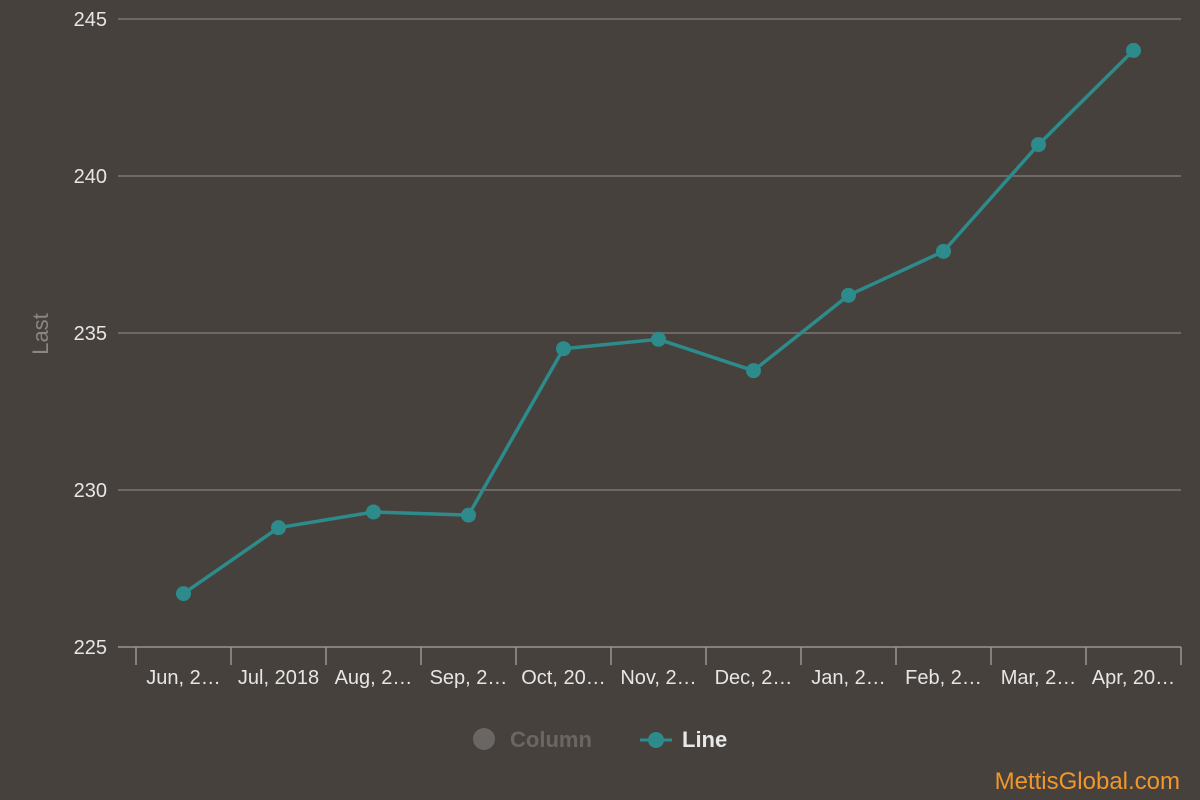  Describe the element at coordinates (90, 491) in the screenshot. I see `y-tick-label: 230` at that location.